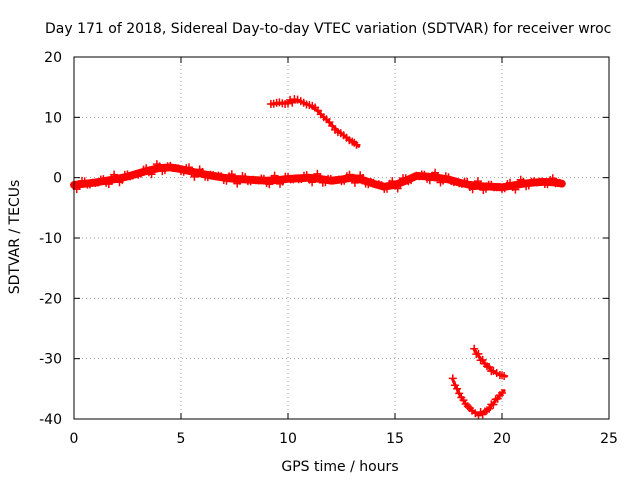  Describe the element at coordinates (181, 439) in the screenshot. I see `x-tick-label: 5` at that location.